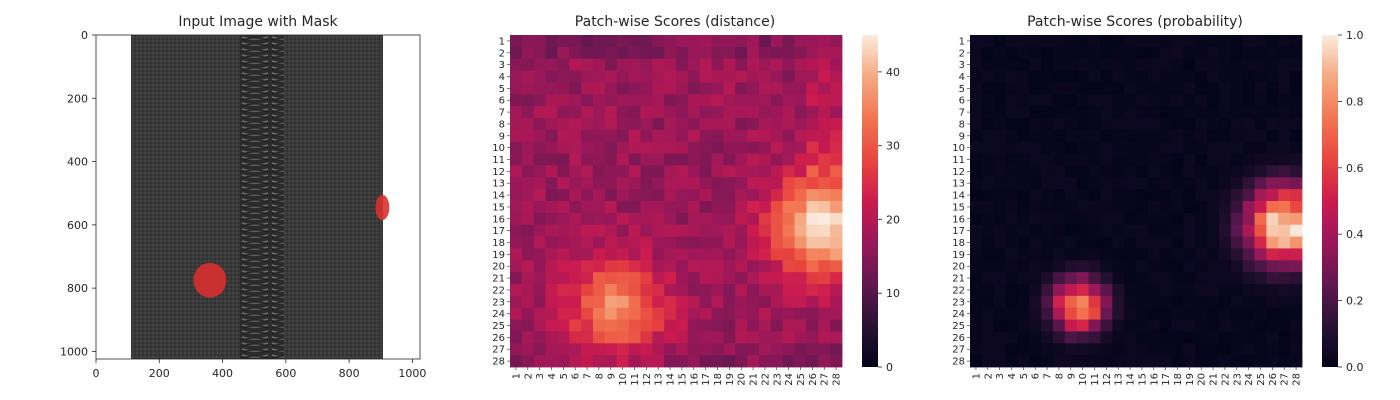 This screenshot has height=400, width=1400. Describe the element at coordinates (502, 89) in the screenshot. I see `row-label: 5` at that location.